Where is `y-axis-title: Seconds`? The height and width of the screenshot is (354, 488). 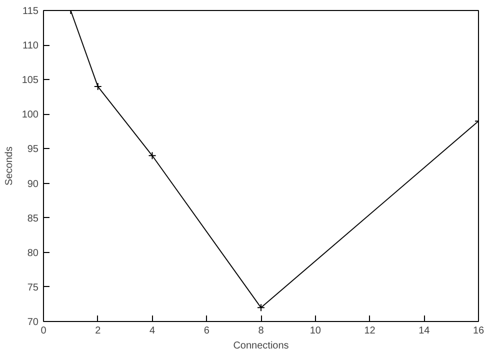 y-axis-title: Seconds is located at coordinates (9, 166).